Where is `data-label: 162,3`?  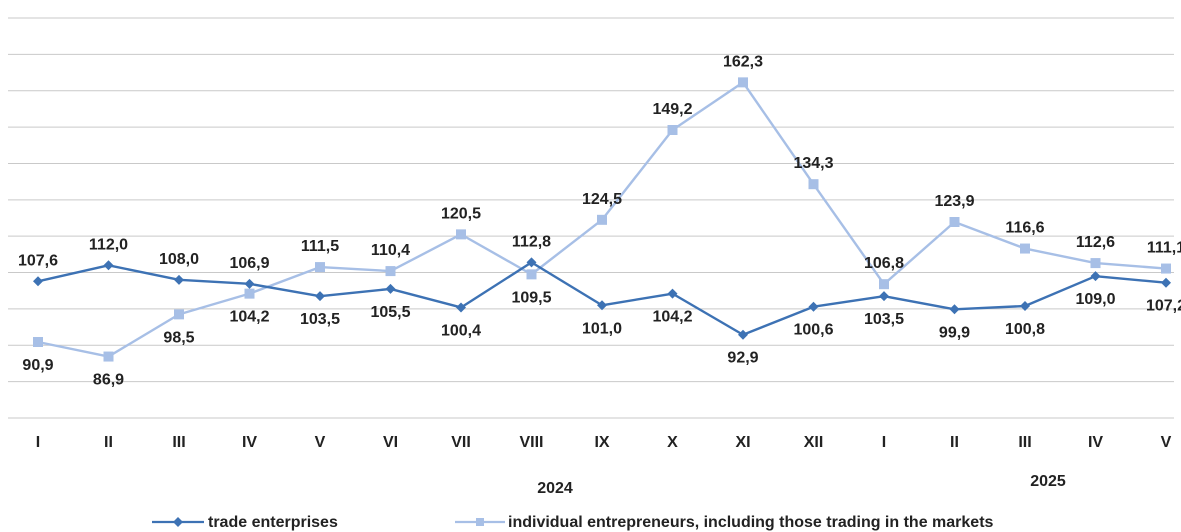 data-label: 162,3 is located at coordinates (743, 61).